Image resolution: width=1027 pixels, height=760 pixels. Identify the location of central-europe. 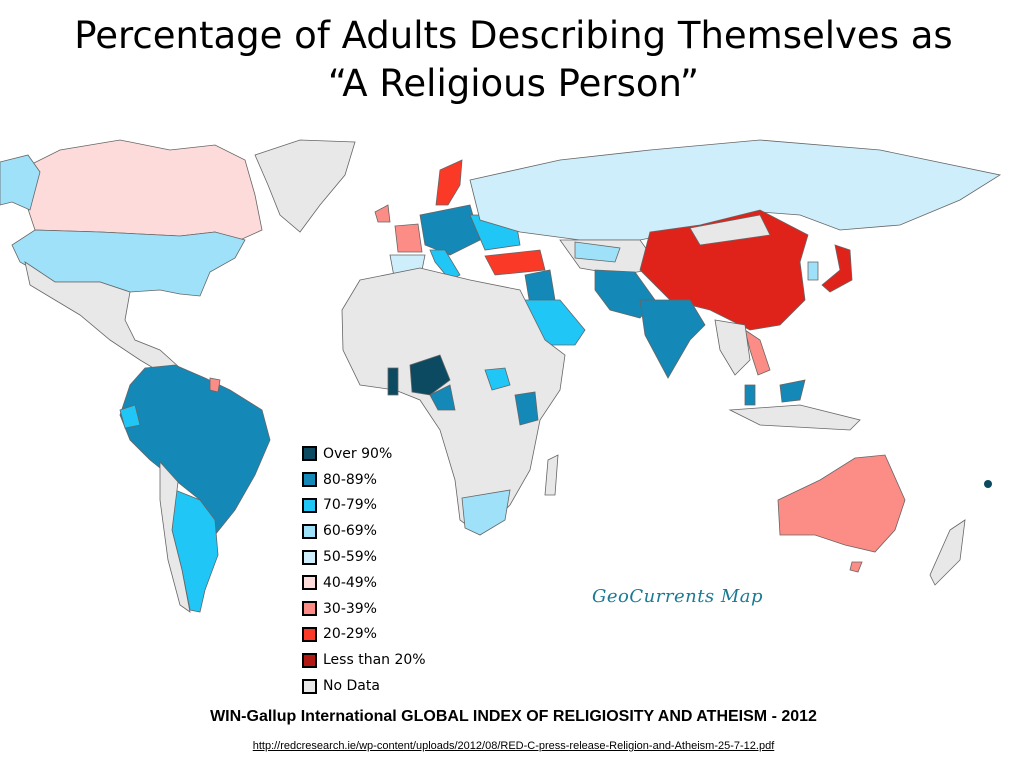
(450, 230).